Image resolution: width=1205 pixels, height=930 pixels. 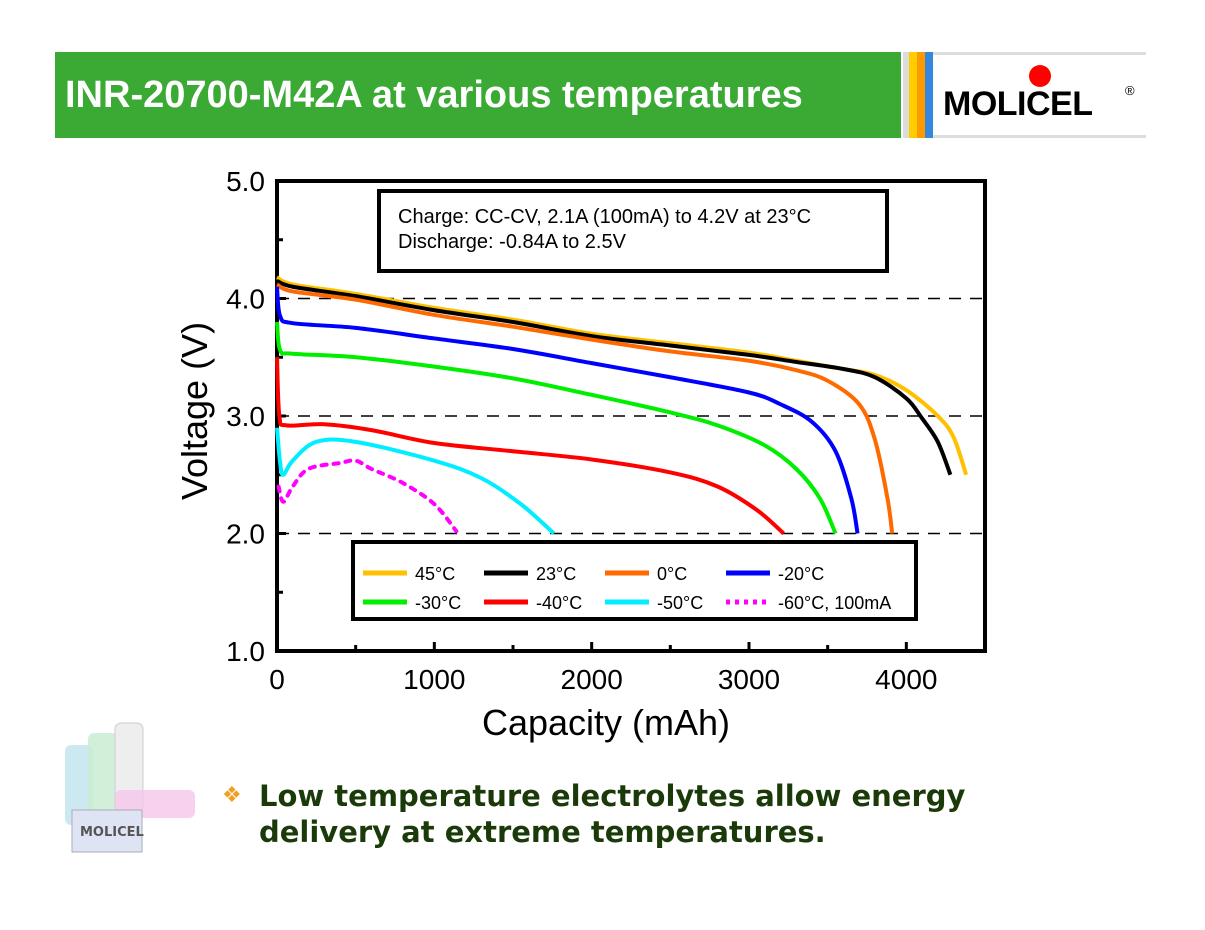 I want to click on y-tick-label: 4.0, so click(x=245, y=299).